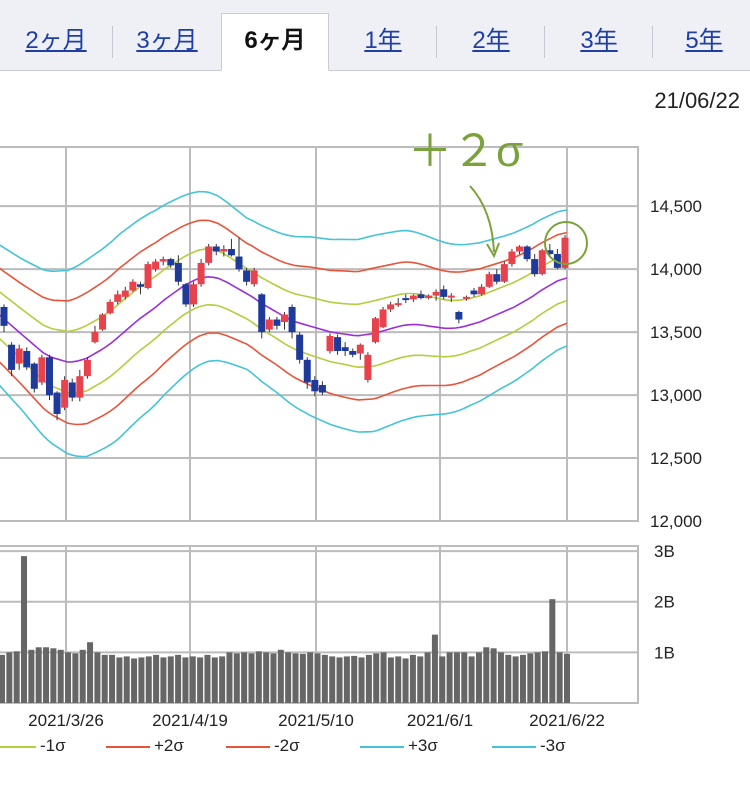  I want to click on tab-1-year: 1年, so click(383, 40).